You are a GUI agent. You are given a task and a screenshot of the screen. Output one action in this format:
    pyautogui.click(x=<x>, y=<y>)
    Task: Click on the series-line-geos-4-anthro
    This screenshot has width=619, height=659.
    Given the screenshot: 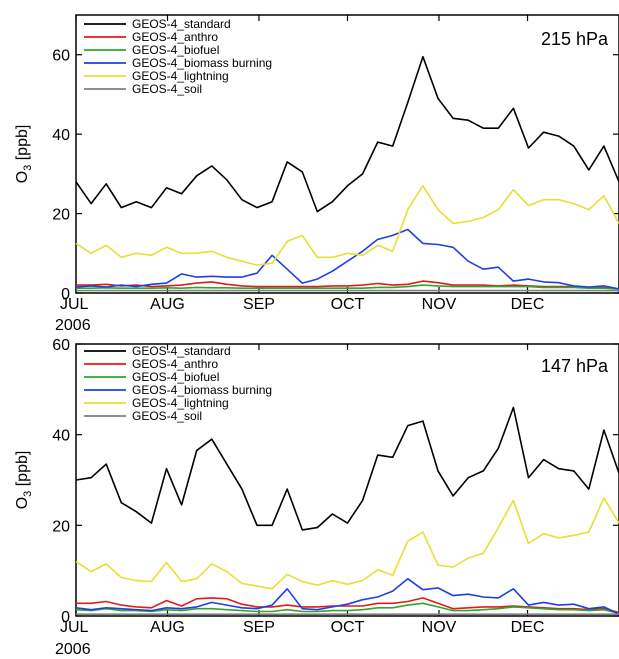 What is the action you would take?
    pyautogui.click(x=347, y=605)
    